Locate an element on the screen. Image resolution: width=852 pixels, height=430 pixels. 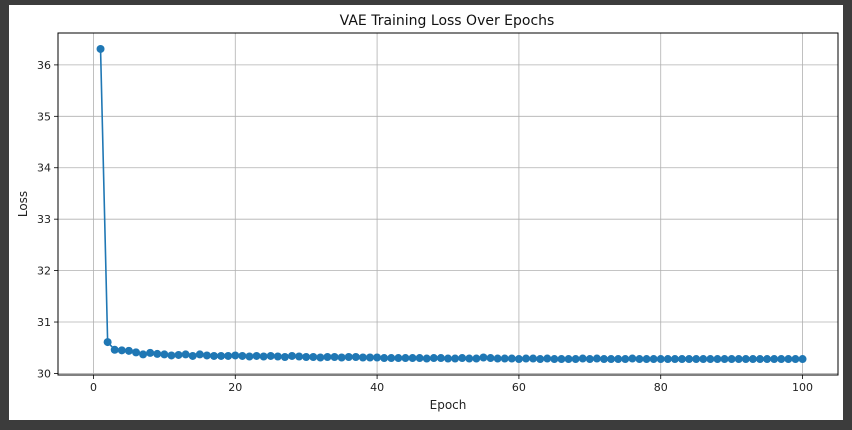
x-tick-label: 60 is located at coordinates (519, 387).